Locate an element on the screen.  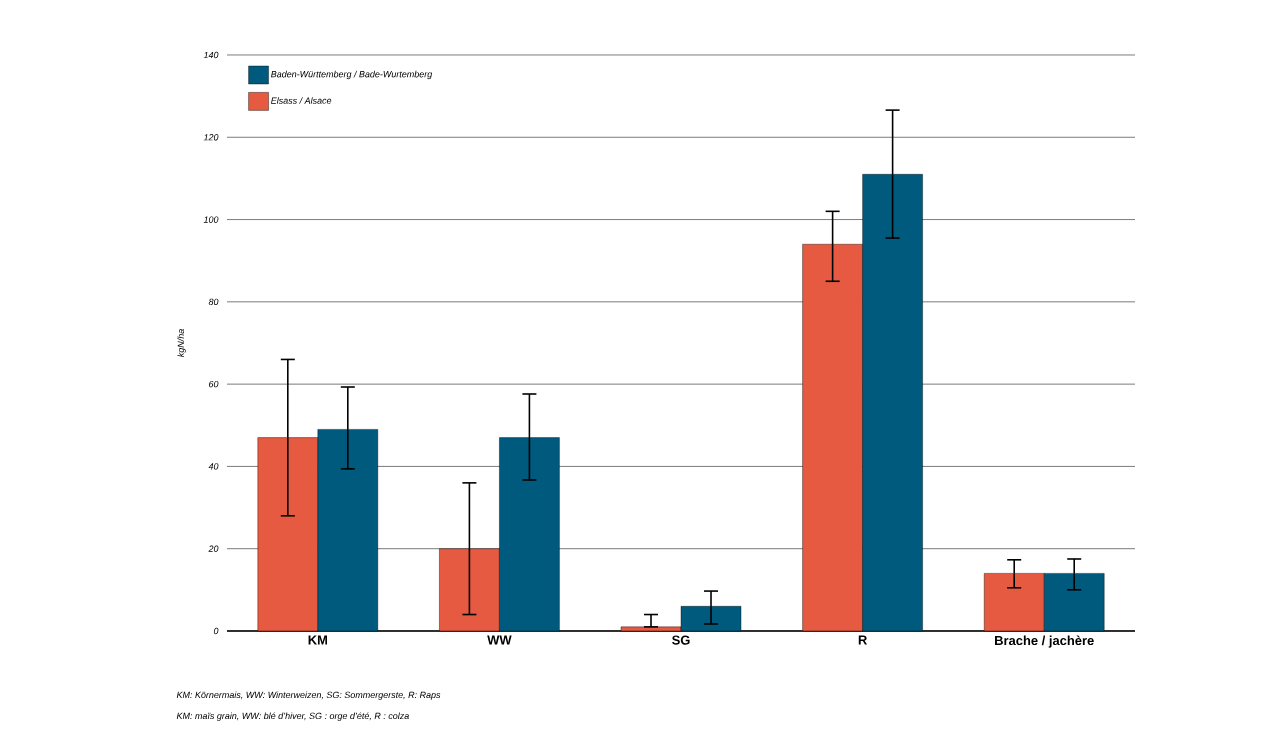
y-tick-label: 120 is located at coordinates (211, 137).